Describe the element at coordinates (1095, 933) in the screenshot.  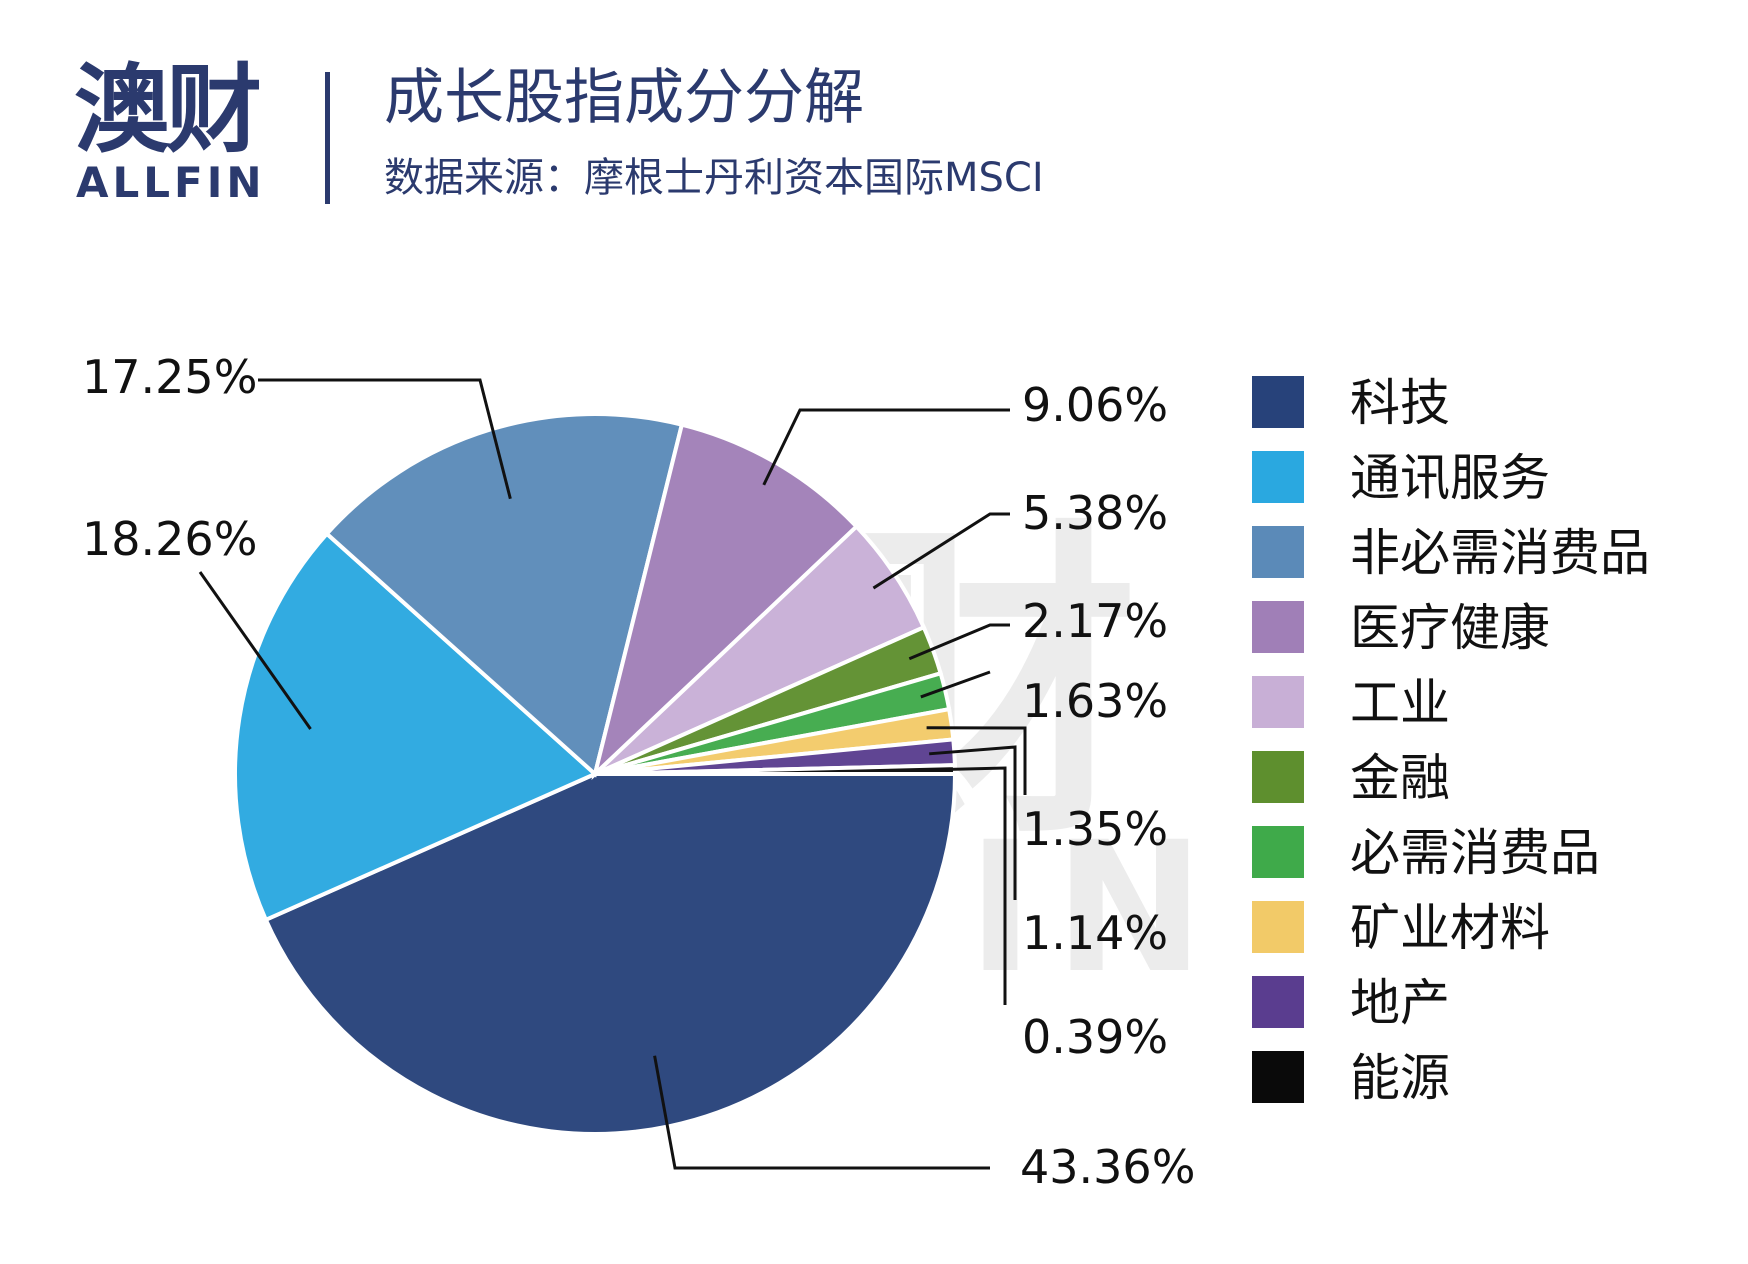
I see `data-label-8: 1.14%` at that location.